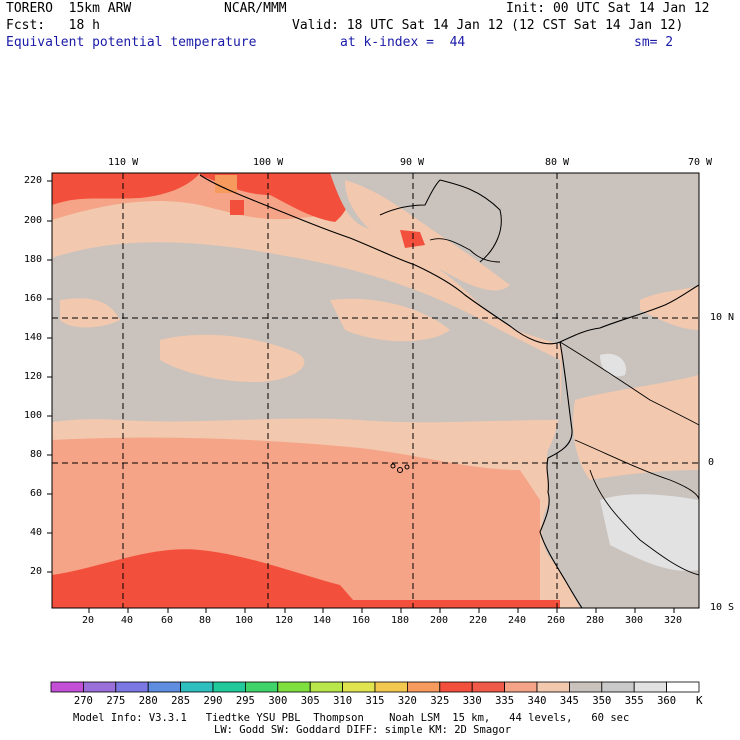 Image resolution: width=740 pixels, height=740 pixels. Describe the element at coordinates (557, 162) in the screenshot. I see `lon-label-80w: 80 W` at that location.